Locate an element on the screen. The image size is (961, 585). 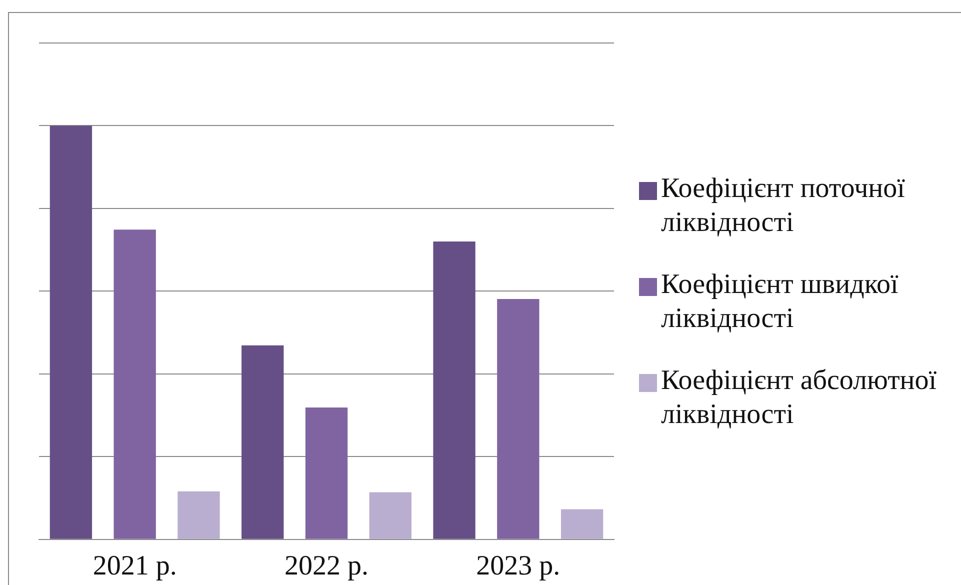
legend-label: Коефіцієнт поточної ліквідності is located at coordinates (783, 206).